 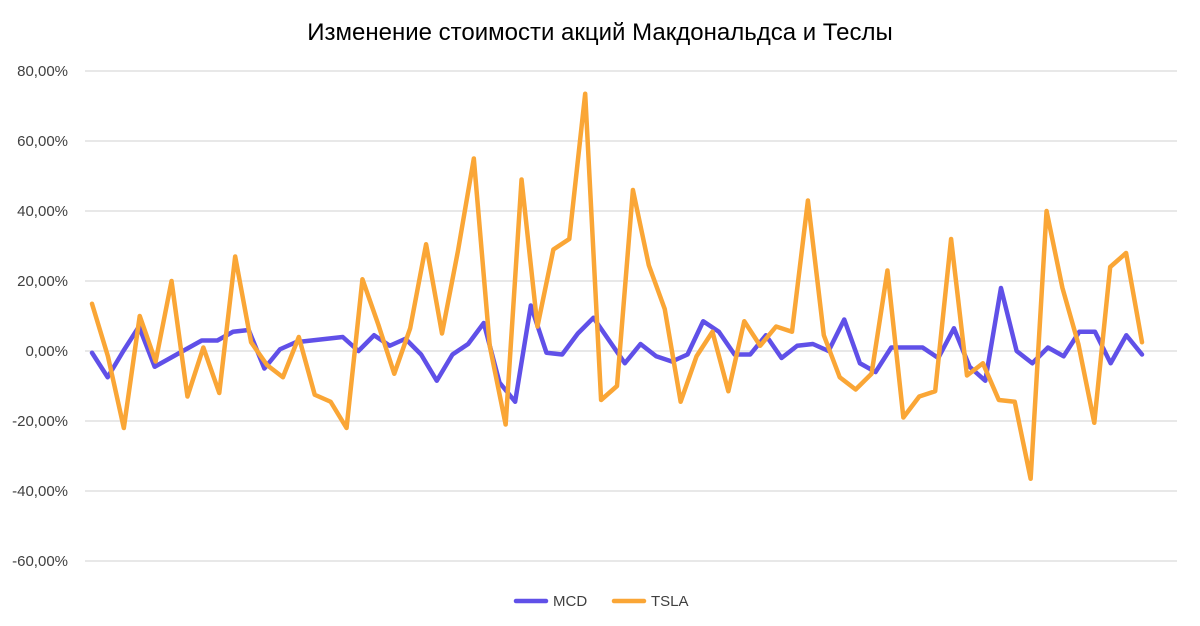 What do you see at coordinates (670, 601) in the screenshot?
I see `legend-label-tsla: TSLA` at bounding box center [670, 601].